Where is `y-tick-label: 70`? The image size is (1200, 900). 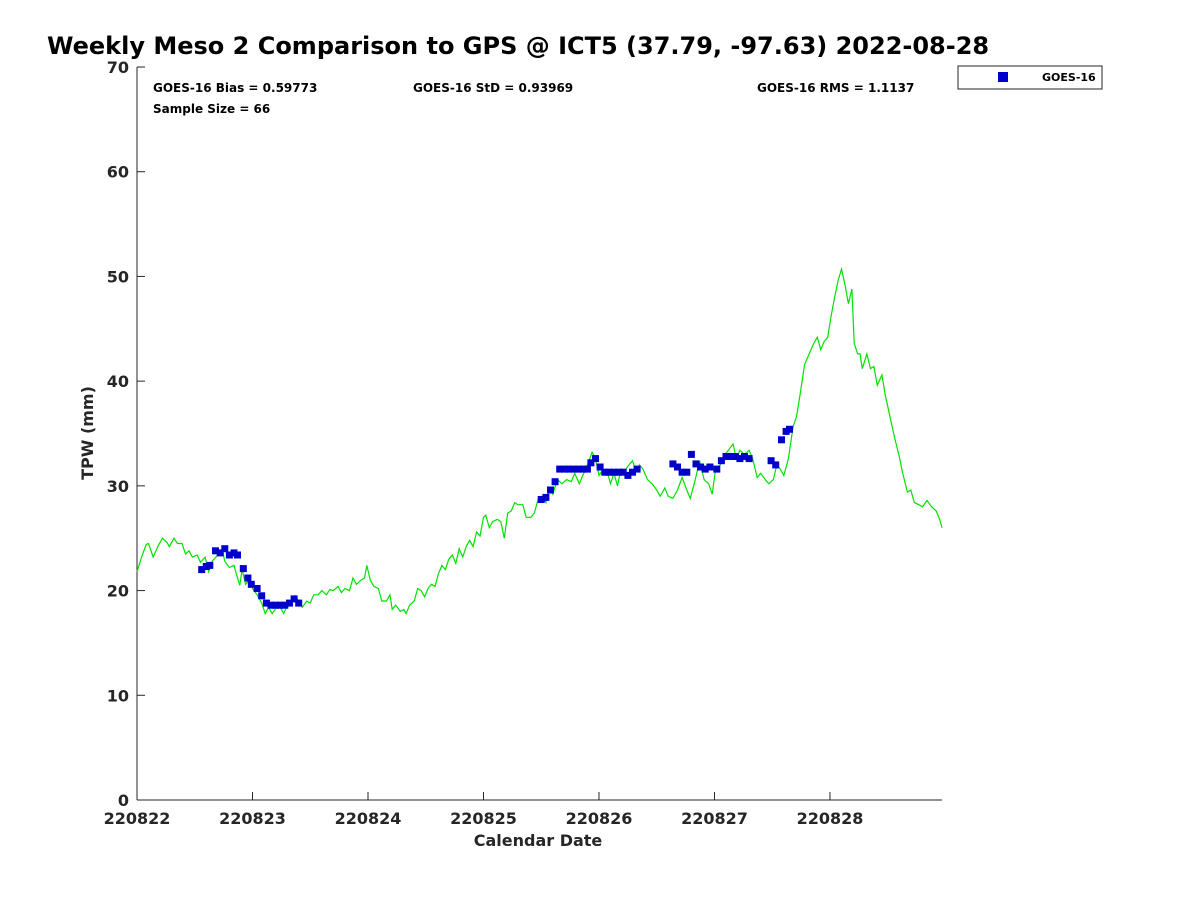 y-tick-label: 70 is located at coordinates (118, 67).